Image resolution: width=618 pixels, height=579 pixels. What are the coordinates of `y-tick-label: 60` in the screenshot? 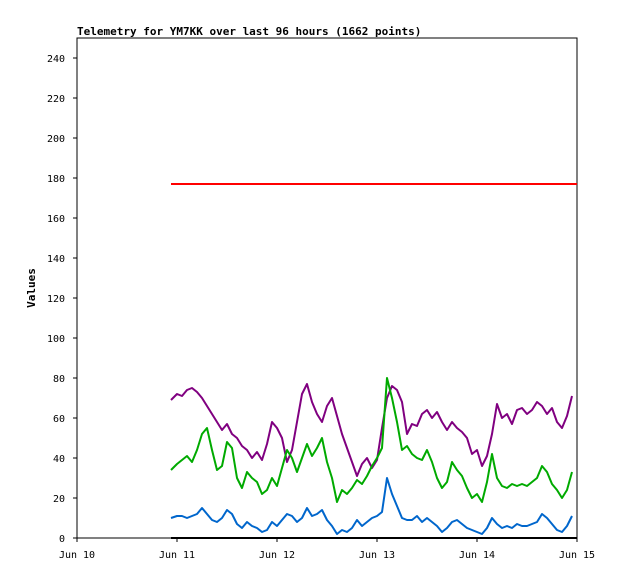 It's located at (59, 419).